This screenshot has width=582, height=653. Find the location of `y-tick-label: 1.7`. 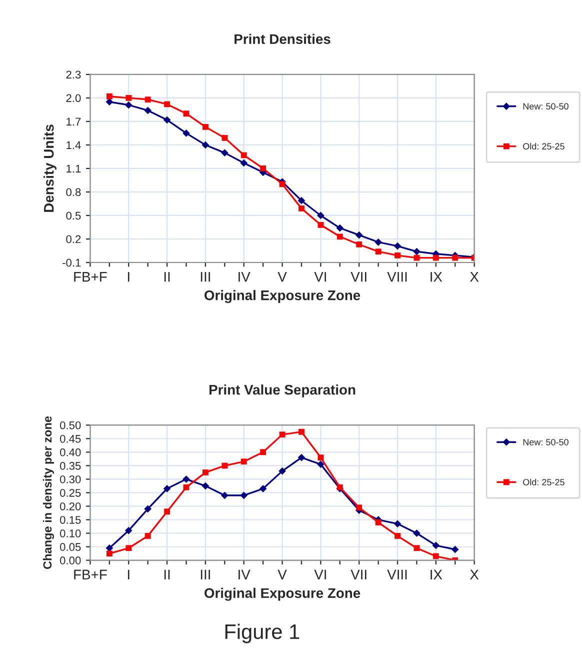

y-tick-label: 1.7 is located at coordinates (73, 122).